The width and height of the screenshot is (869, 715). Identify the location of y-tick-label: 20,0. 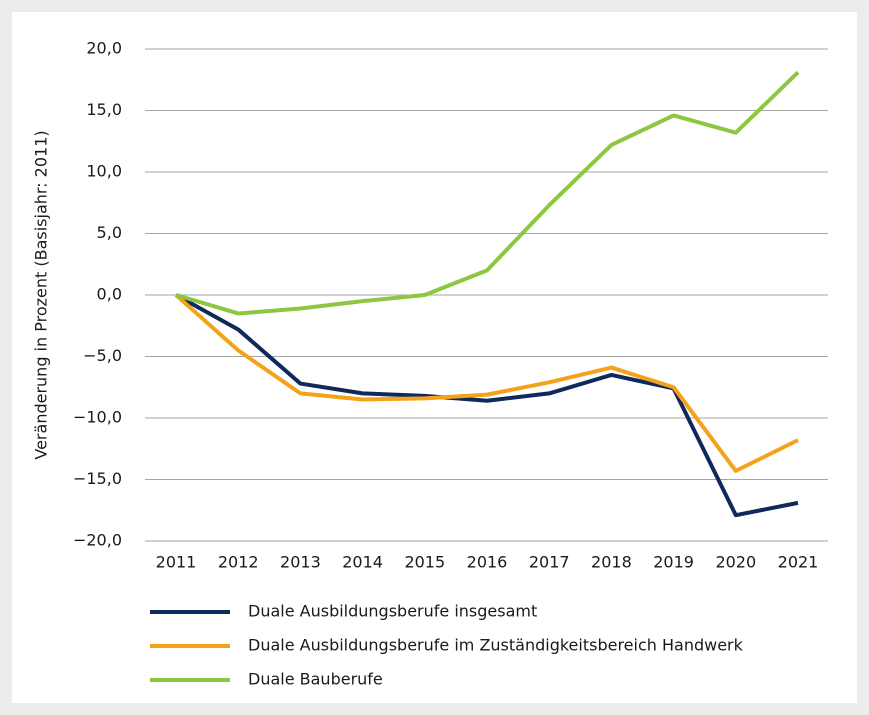
(104, 48).